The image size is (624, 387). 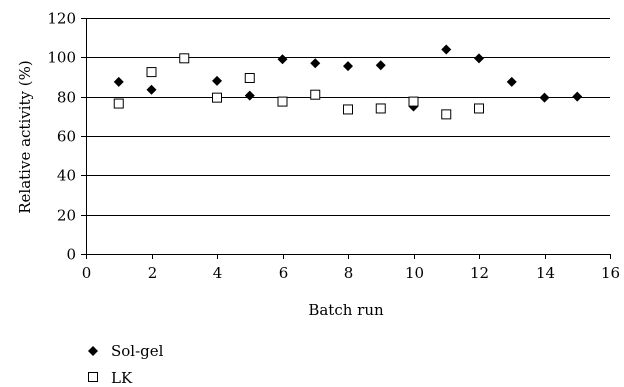 I want to click on legend: Sol-gel LK, so click(x=126, y=364).